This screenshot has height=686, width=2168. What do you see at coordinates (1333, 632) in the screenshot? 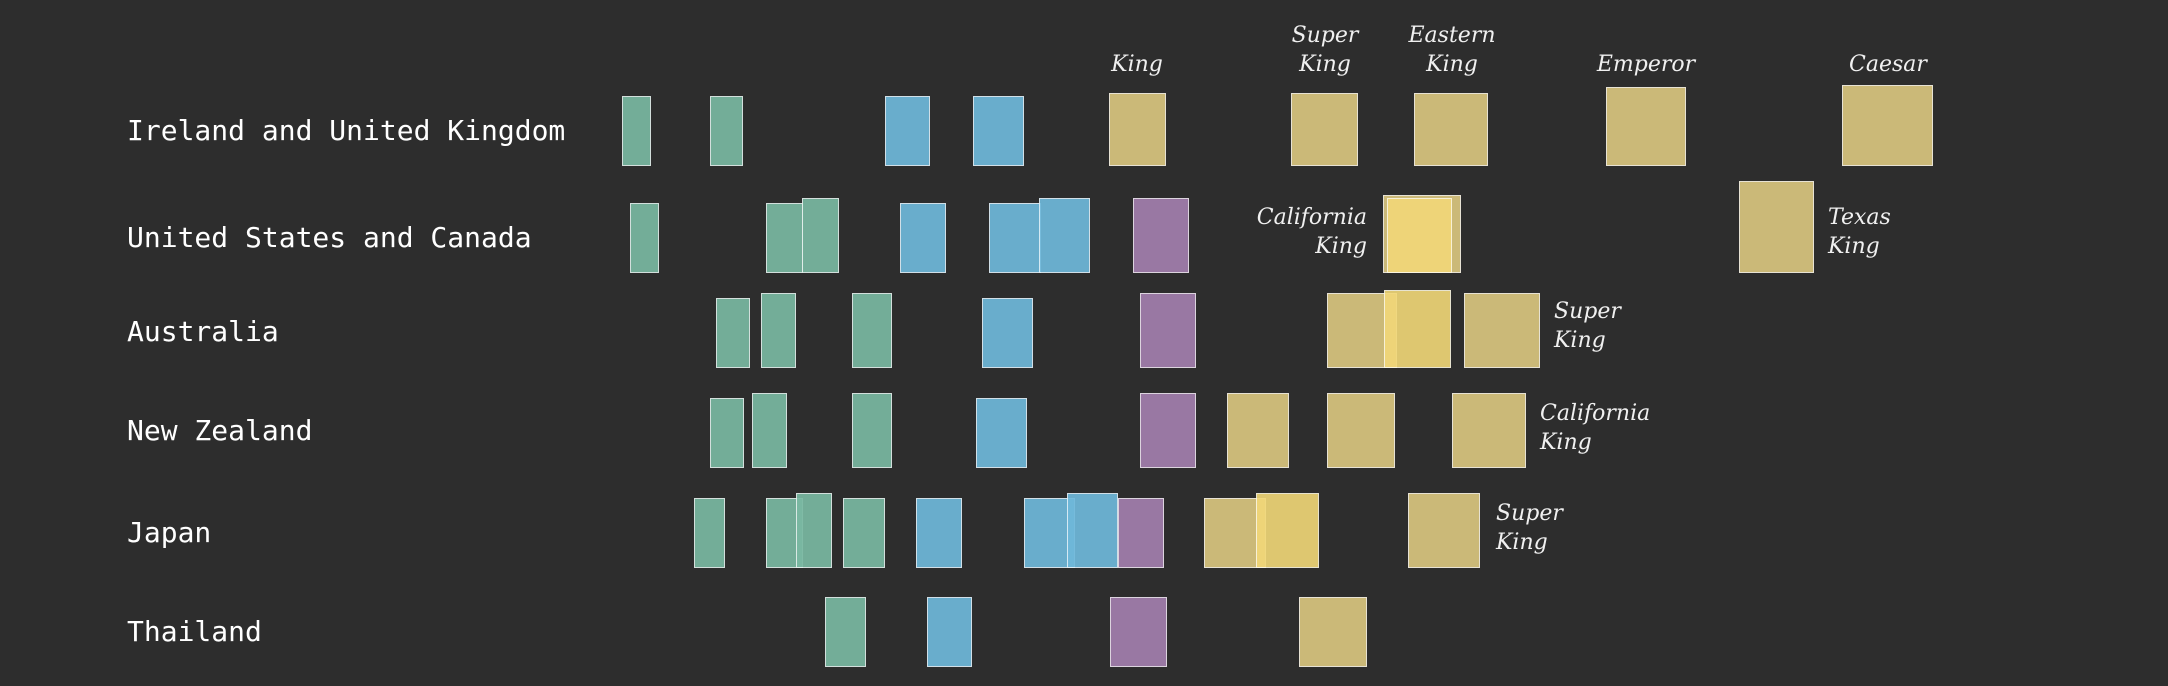
I see `bed-size-box-6-gold` at bounding box center [1333, 632].